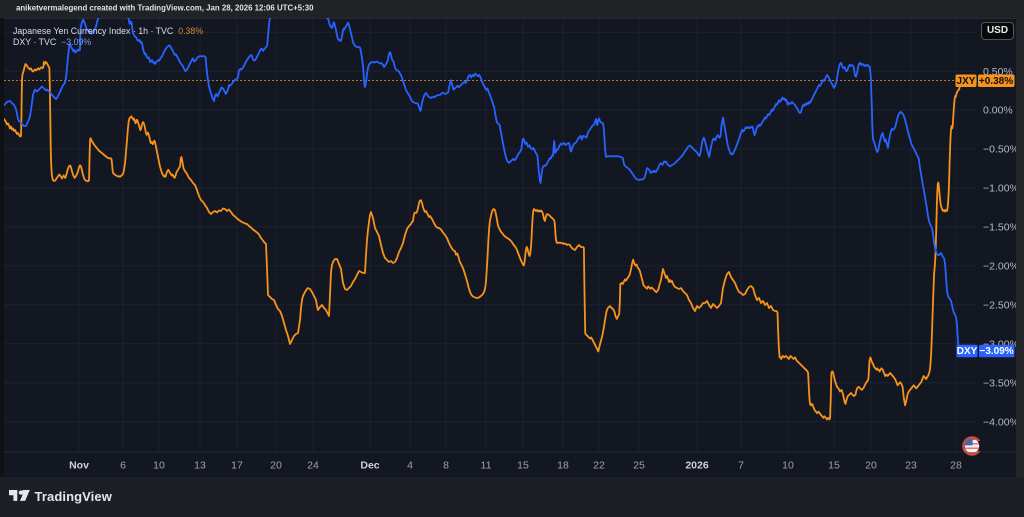 The height and width of the screenshot is (517, 1024). I want to click on svg-text: 25, so click(639, 466).